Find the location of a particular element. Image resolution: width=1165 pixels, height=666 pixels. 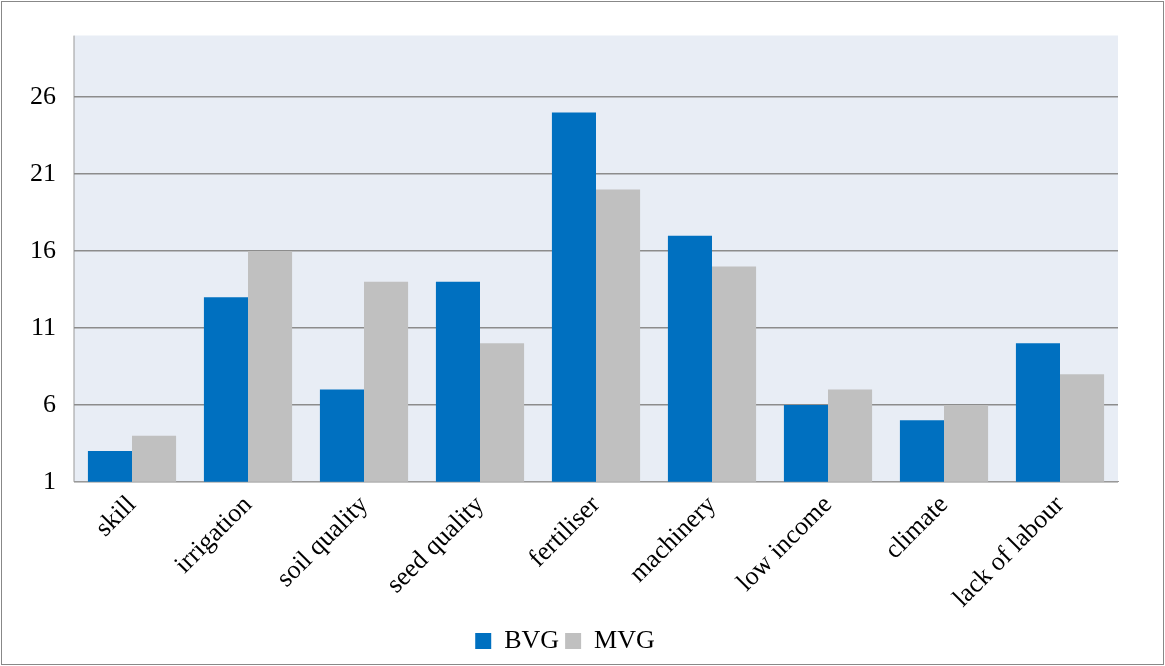

legend-label: MVG is located at coordinates (624, 639).